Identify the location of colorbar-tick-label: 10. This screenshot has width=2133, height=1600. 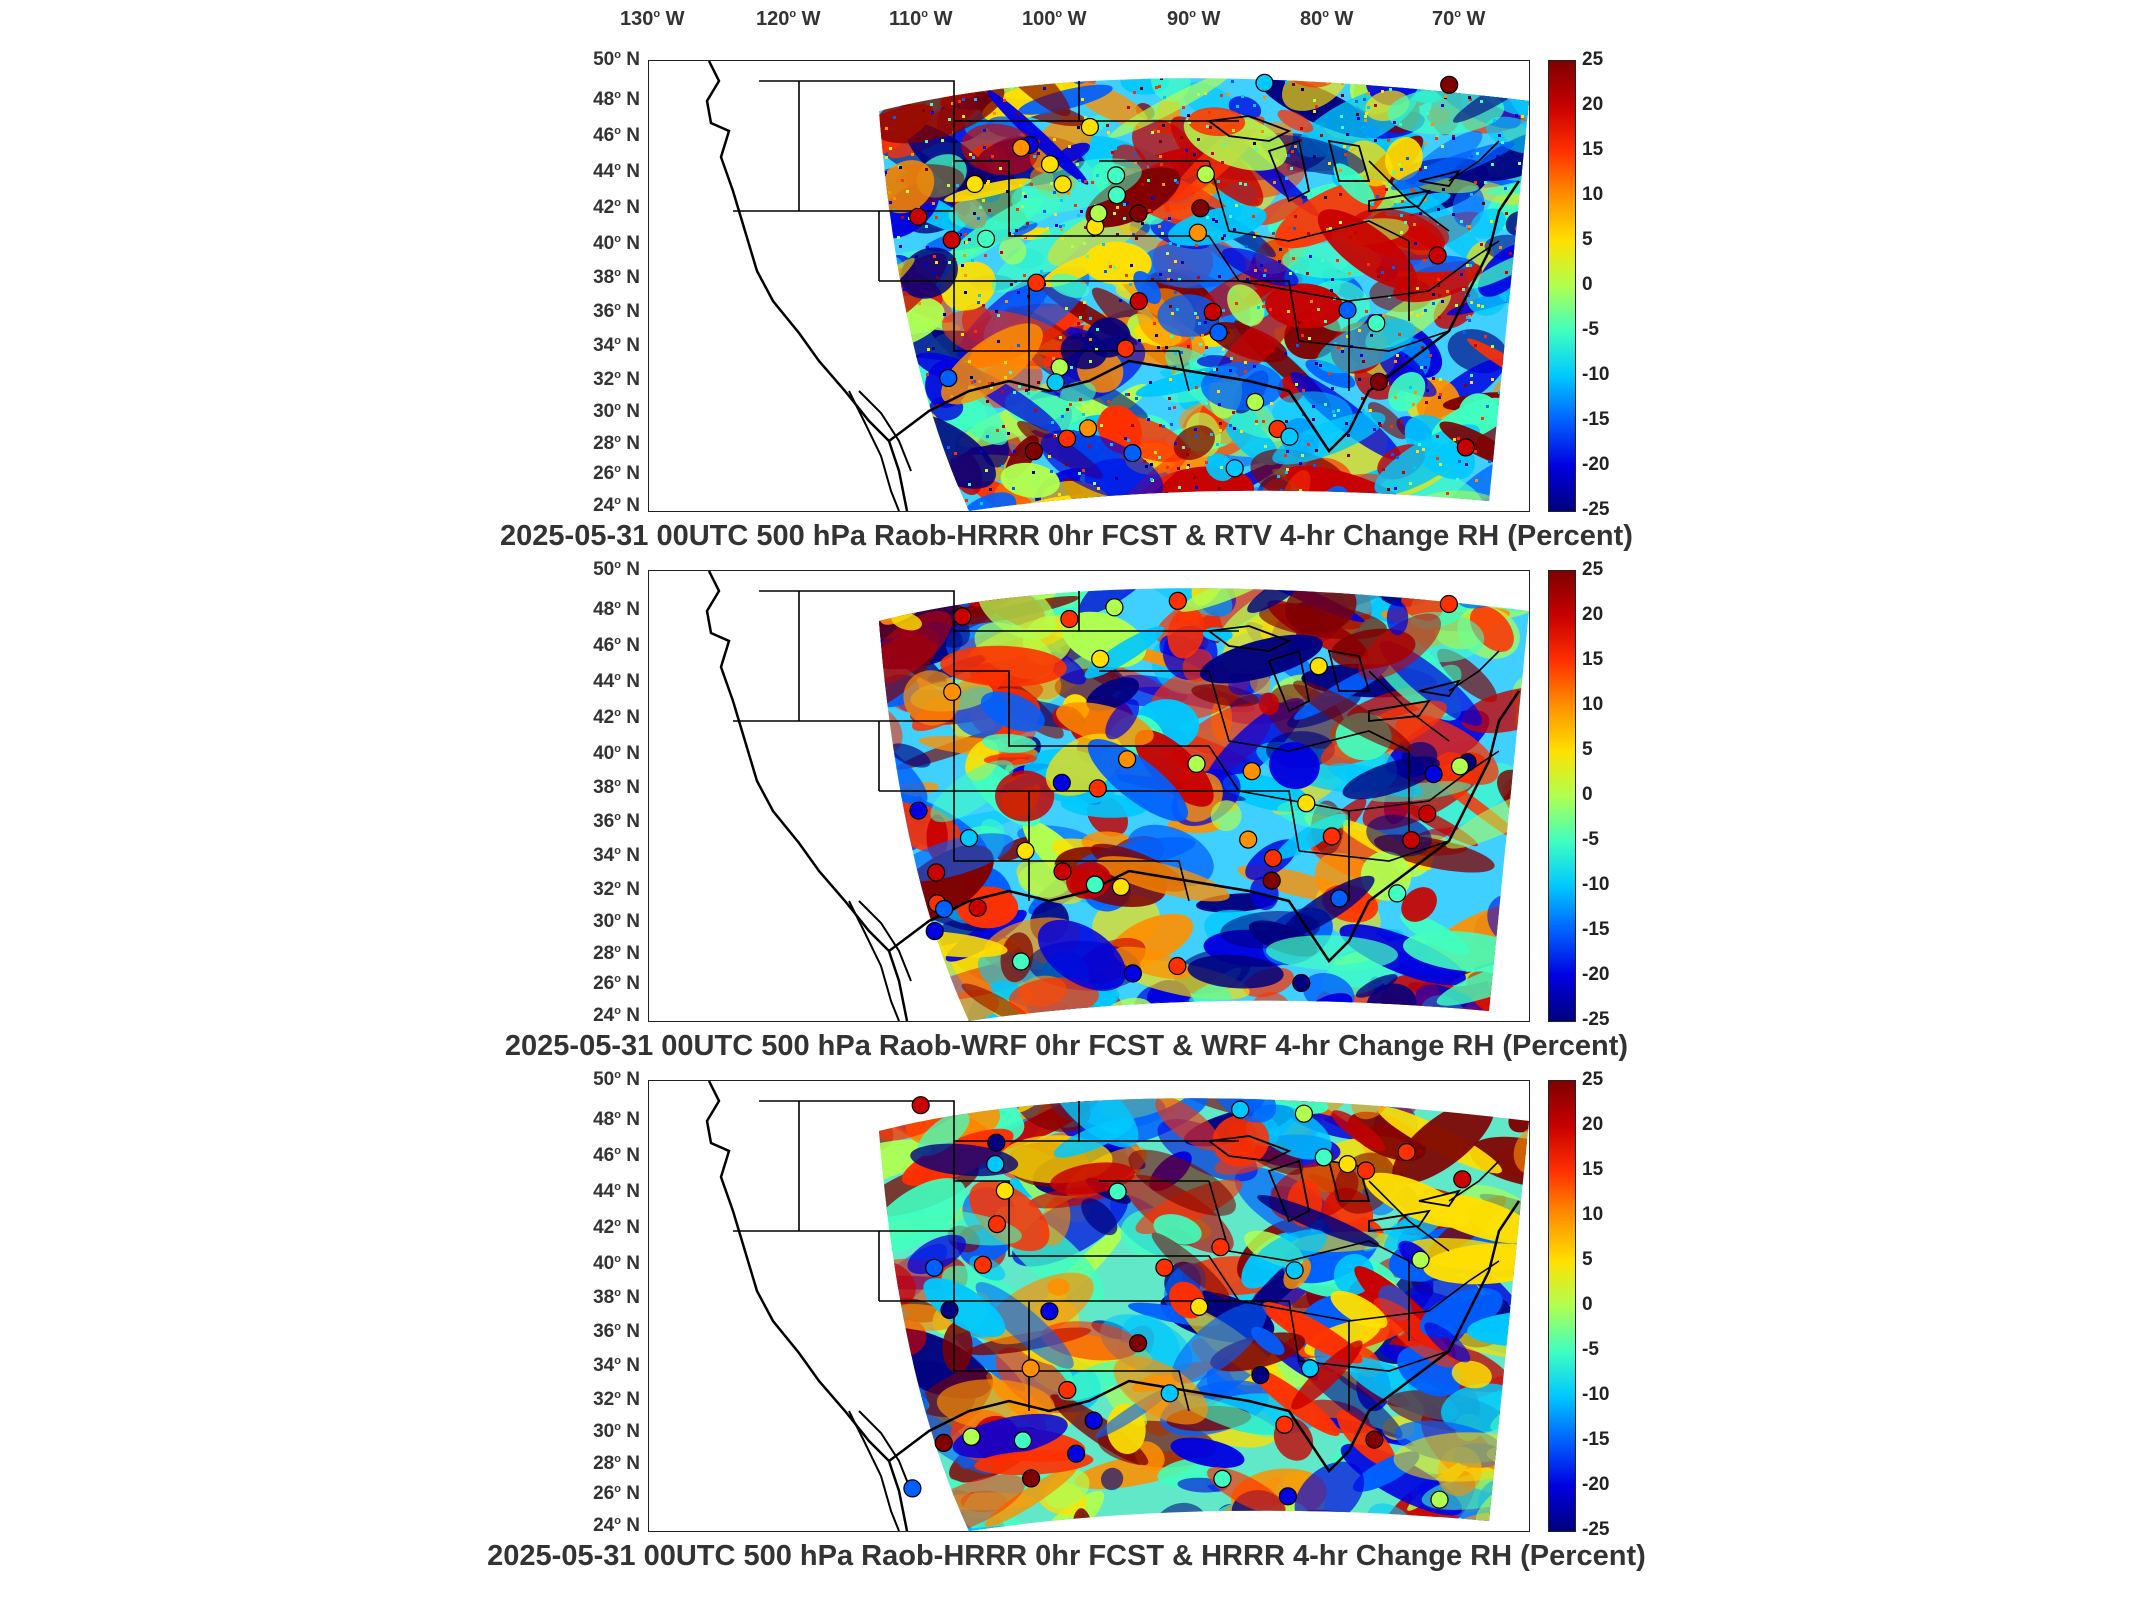
(1593, 1214).